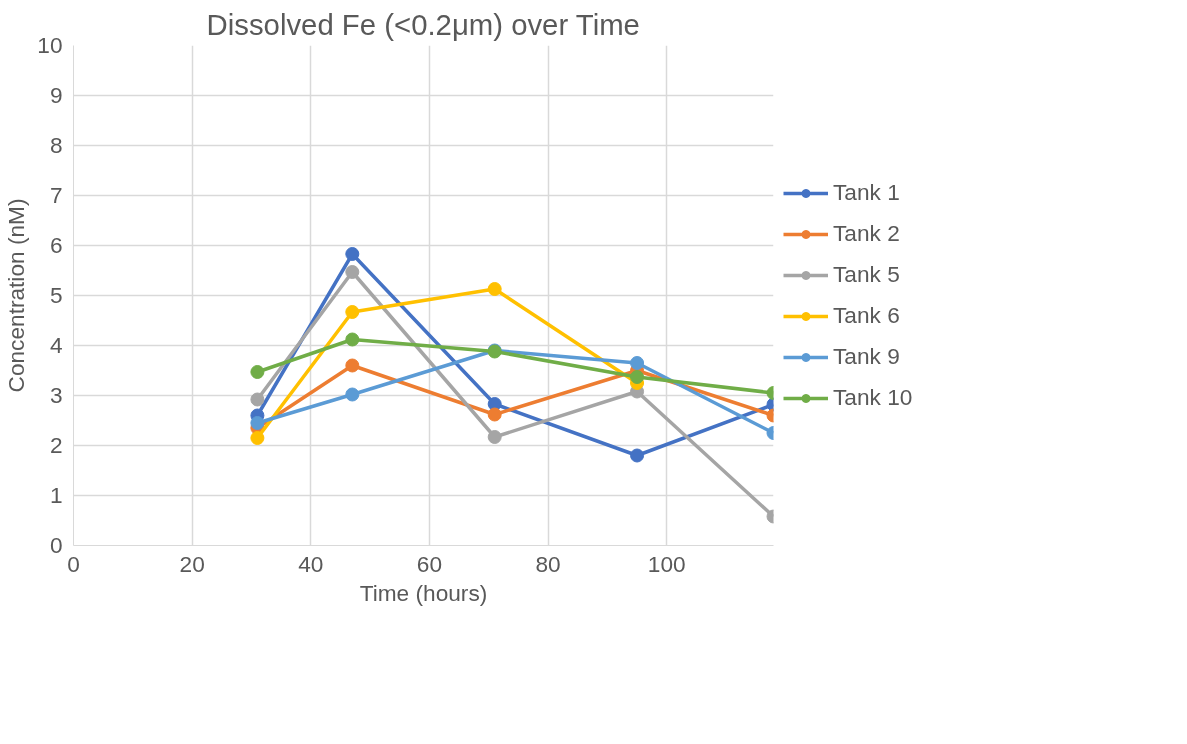 This screenshot has height=744, width=1187. I want to click on y-tick-label: 7, so click(56, 195).